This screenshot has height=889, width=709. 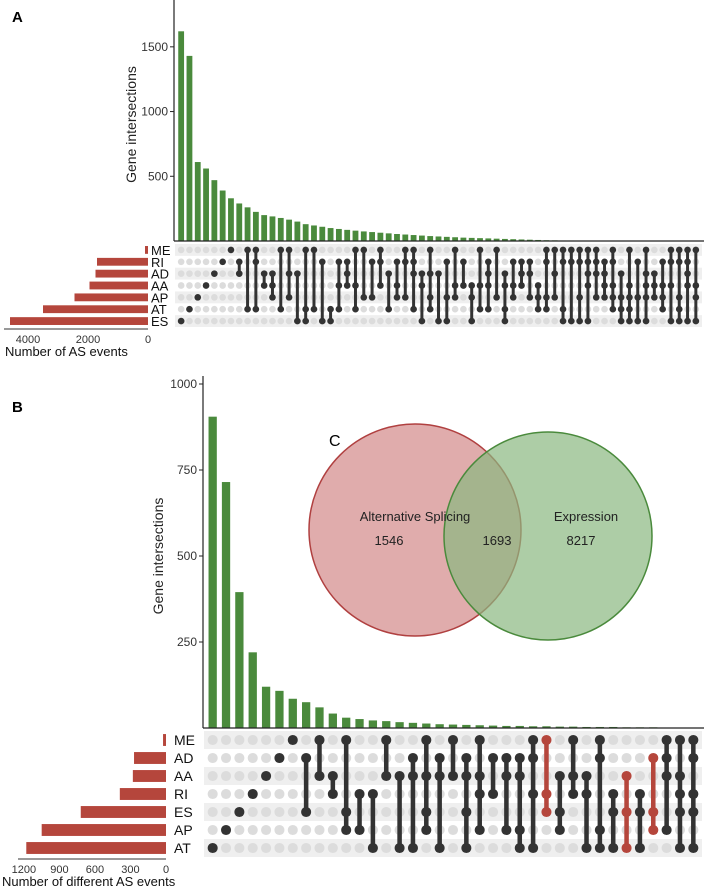 I want to click on panel-a-matrix, so click(x=438, y=285).